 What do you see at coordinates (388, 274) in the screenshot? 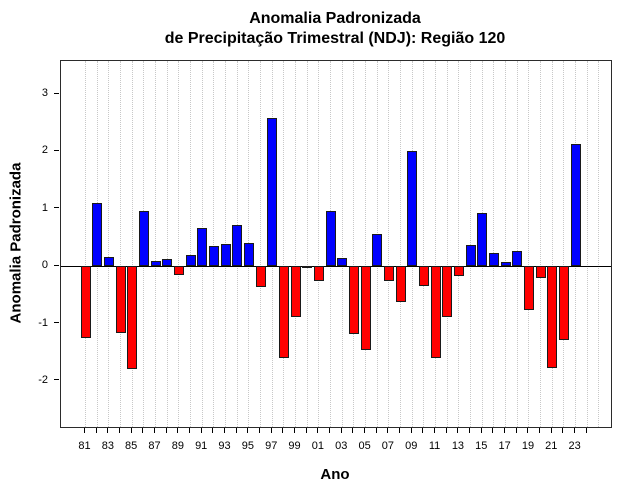
I see `bar-2007` at bounding box center [388, 274].